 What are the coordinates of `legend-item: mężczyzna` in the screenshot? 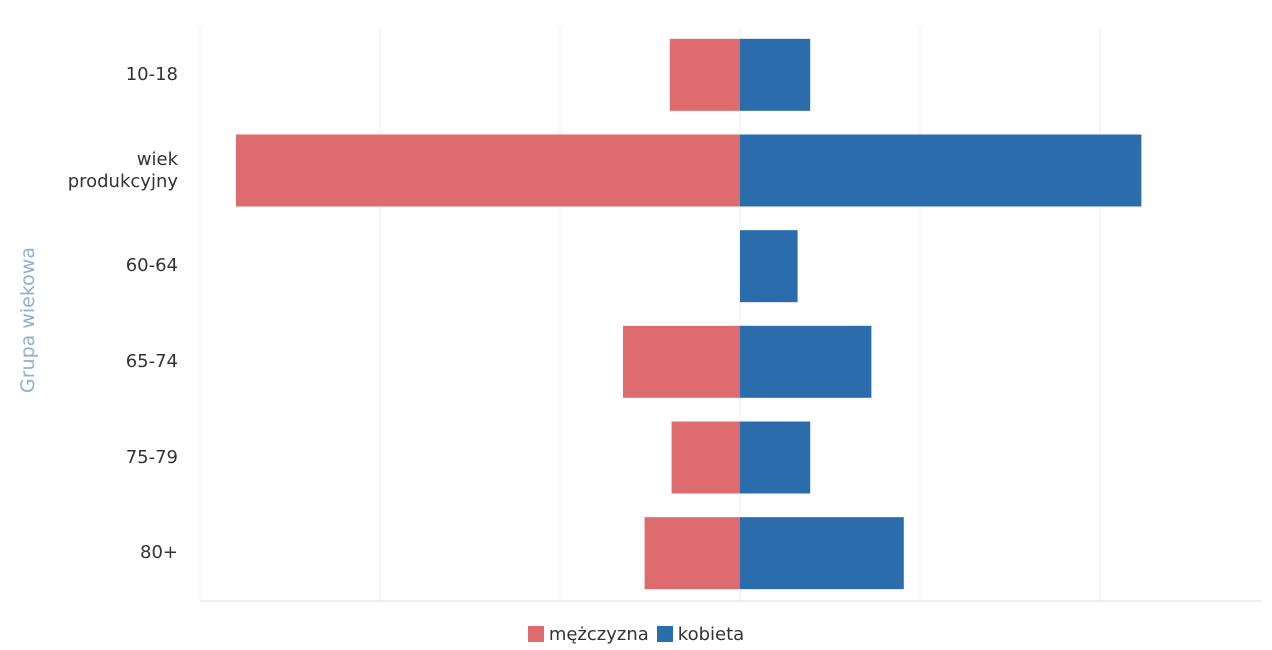 It's located at (588, 634).